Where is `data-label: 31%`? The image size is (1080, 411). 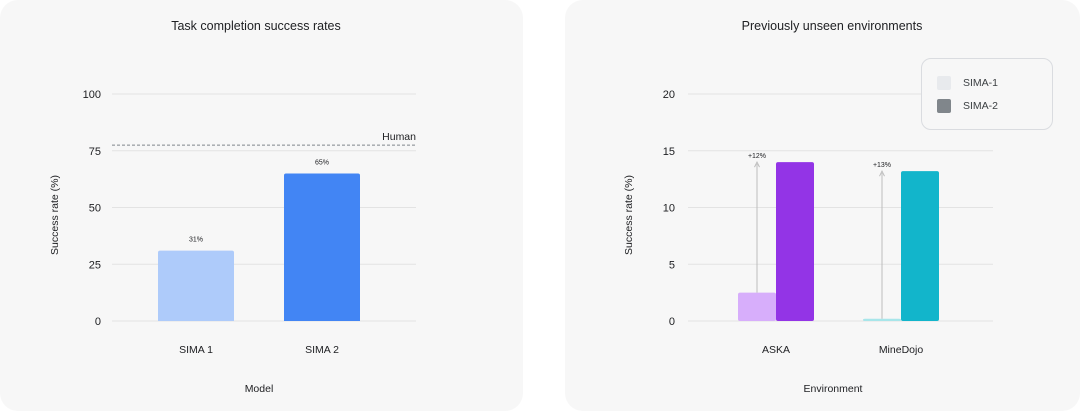 data-label: 31% is located at coordinates (196, 240).